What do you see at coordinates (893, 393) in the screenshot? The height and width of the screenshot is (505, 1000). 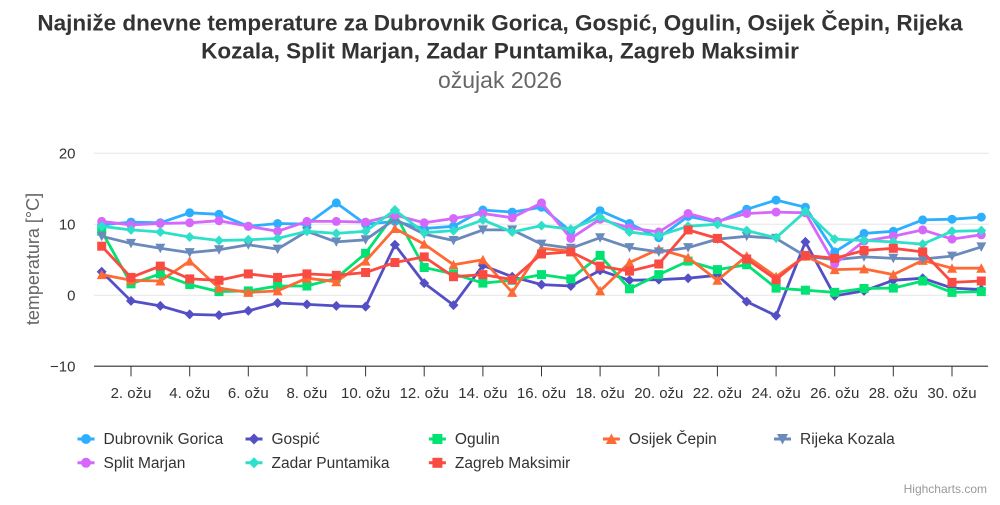 I see `svg-text: 28. ožu` at bounding box center [893, 393].